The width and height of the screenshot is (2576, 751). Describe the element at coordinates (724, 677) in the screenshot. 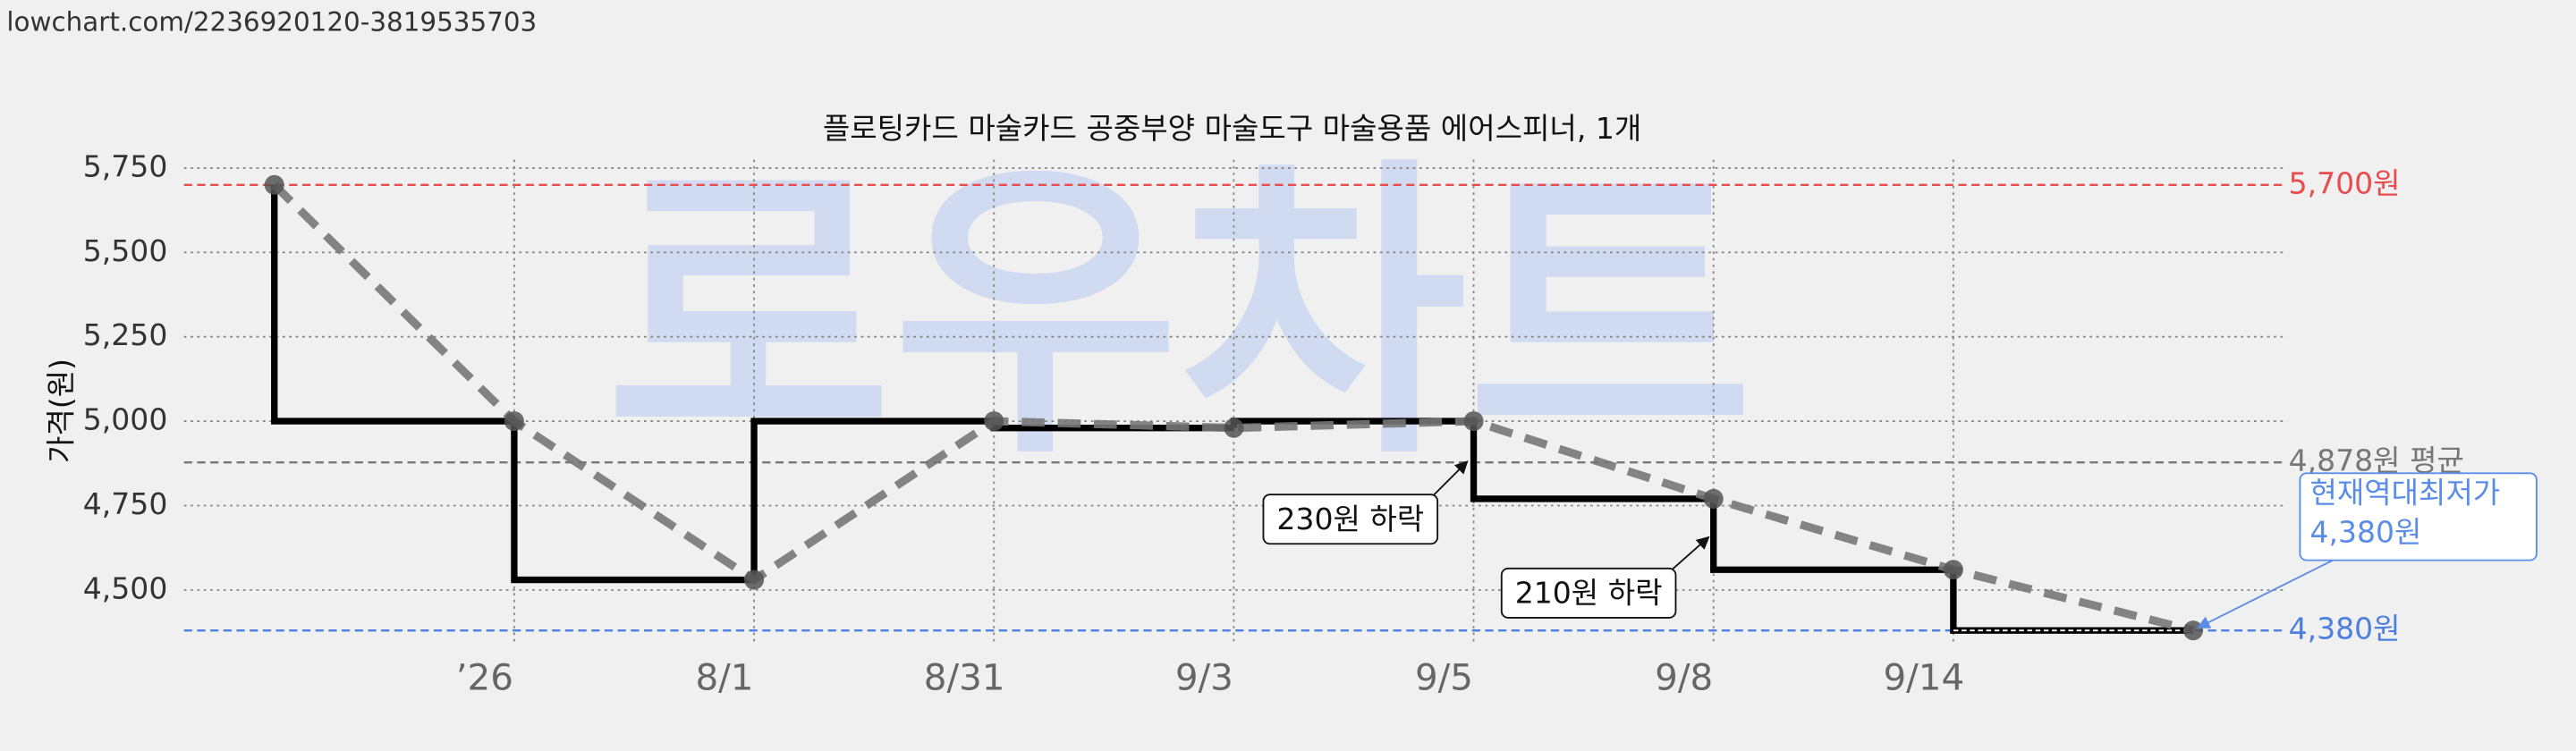

I see `x-tick-label: 8/1` at that location.